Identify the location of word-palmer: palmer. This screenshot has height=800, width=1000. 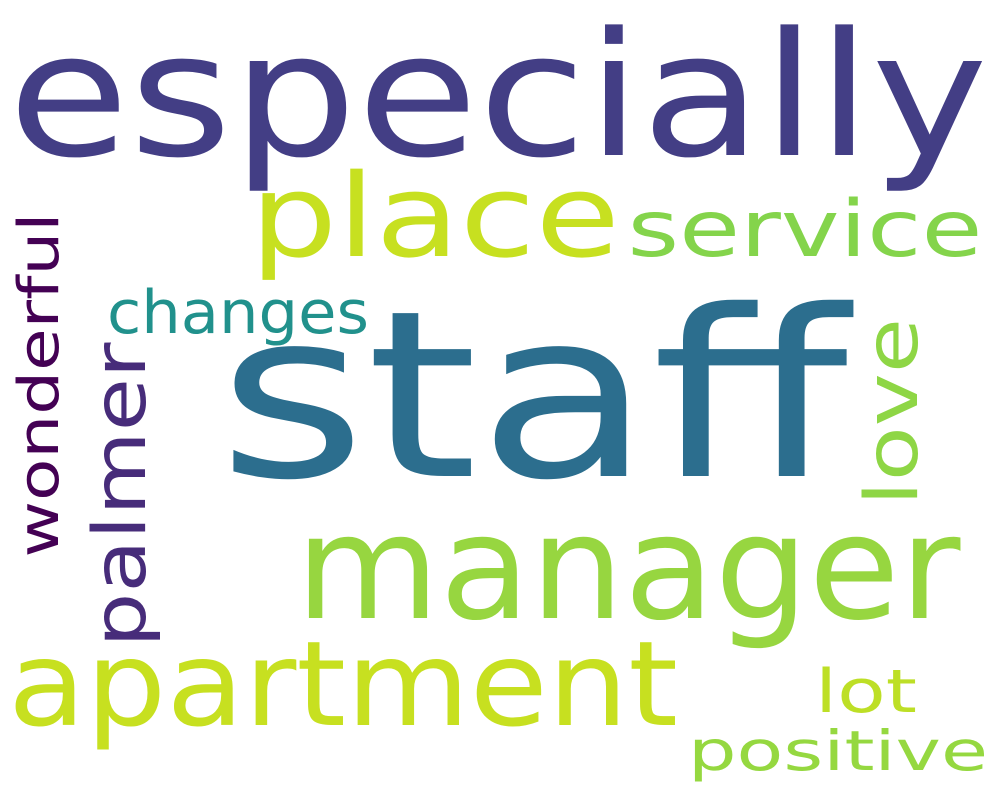
(120, 494).